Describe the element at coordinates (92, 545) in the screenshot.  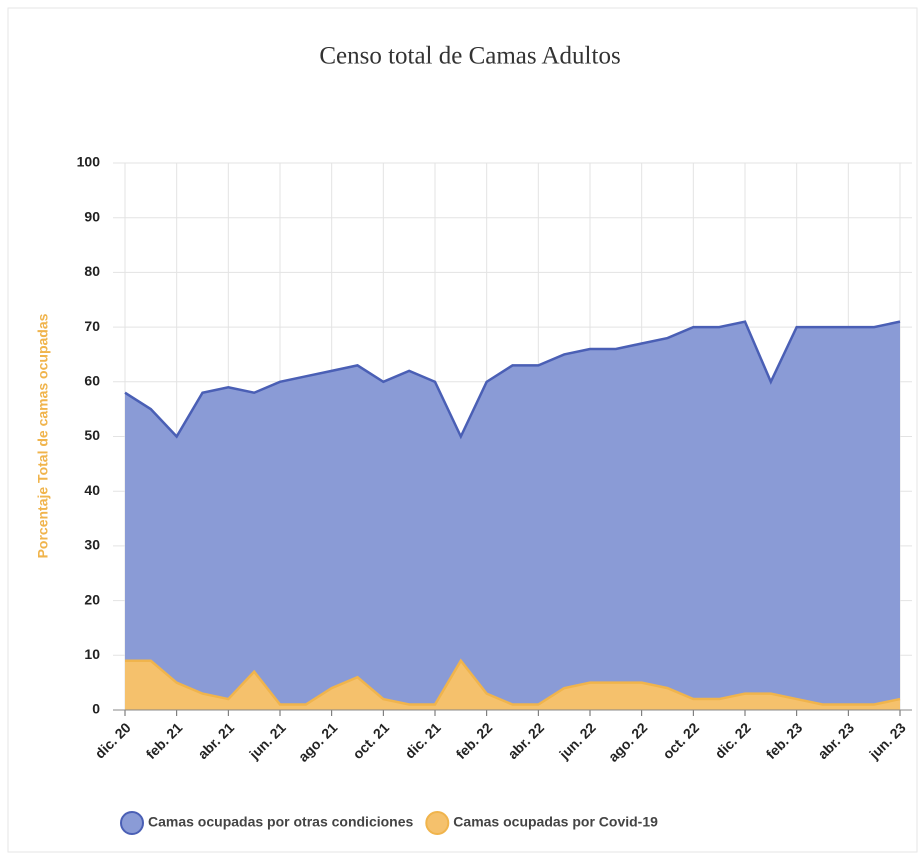
I see `y-tick-label: 30` at that location.